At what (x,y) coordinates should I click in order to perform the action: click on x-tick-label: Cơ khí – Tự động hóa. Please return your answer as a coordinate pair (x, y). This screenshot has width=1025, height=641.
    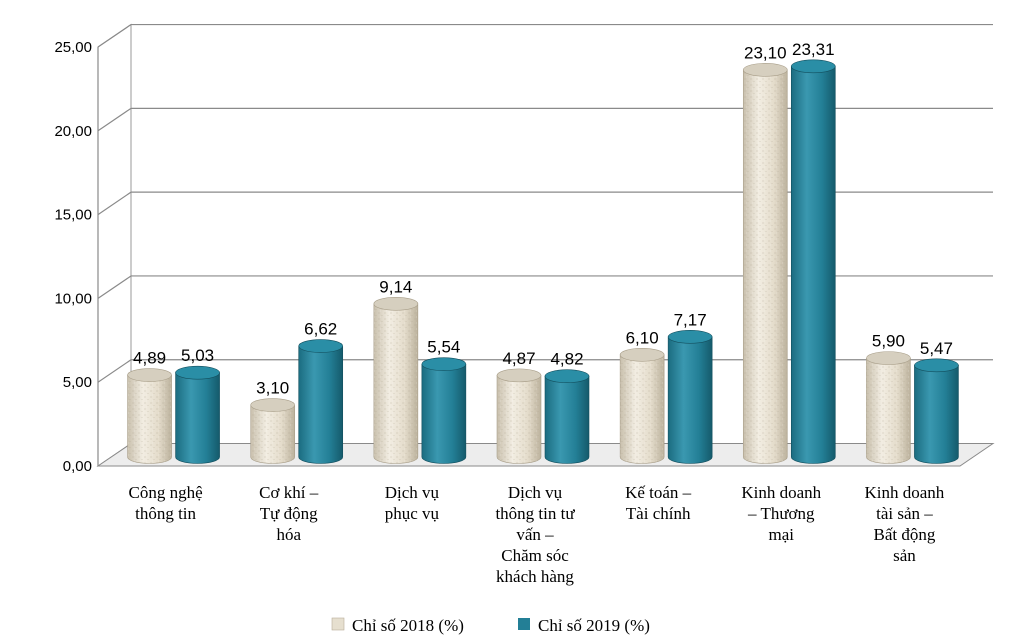
    Looking at the image, I should click on (289, 513).